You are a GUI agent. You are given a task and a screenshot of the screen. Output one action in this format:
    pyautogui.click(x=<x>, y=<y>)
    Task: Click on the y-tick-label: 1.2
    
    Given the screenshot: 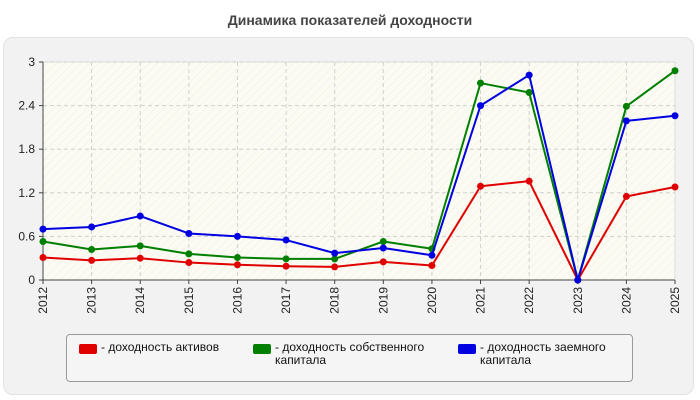 What is the action you would take?
    pyautogui.click(x=26, y=193)
    